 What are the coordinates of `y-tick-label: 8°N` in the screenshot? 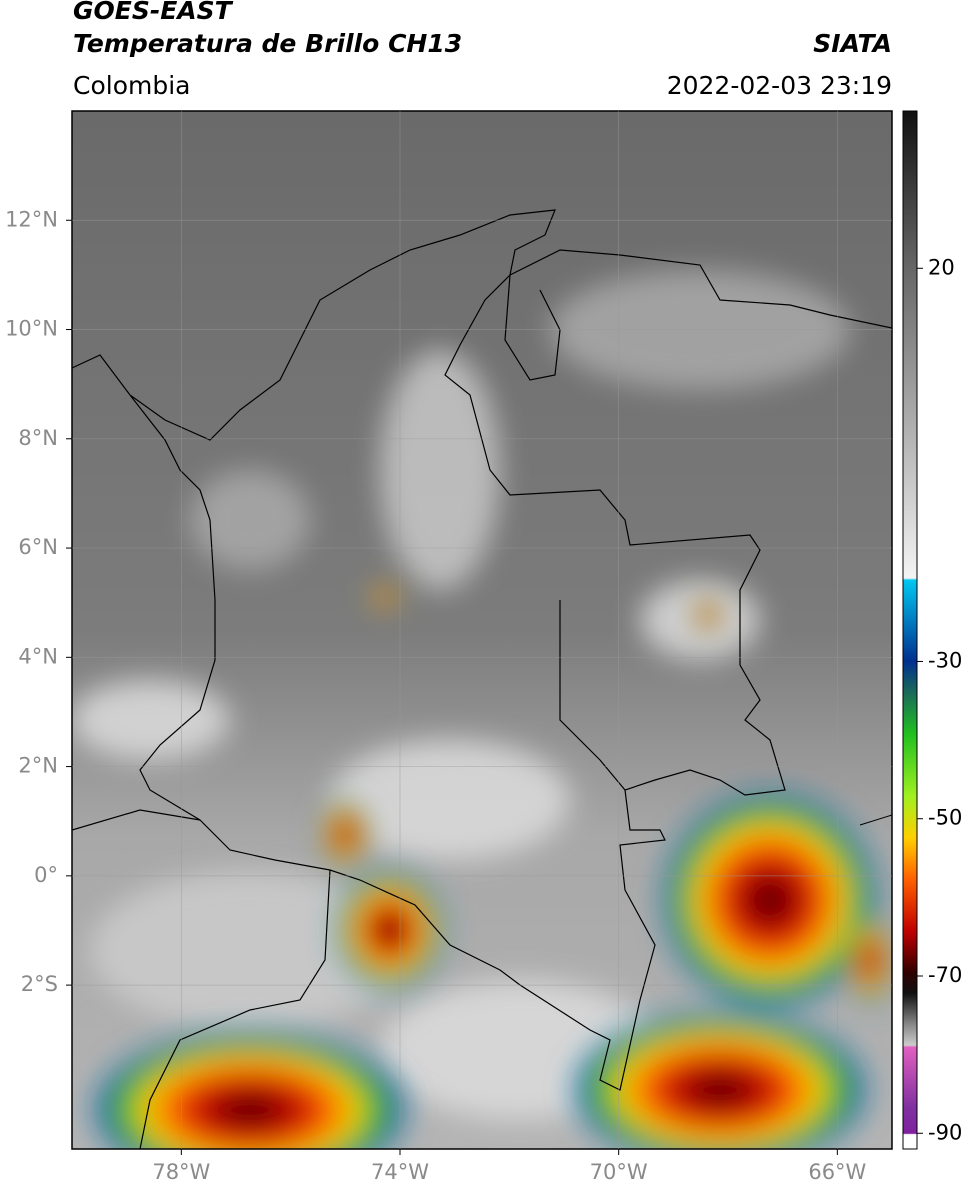 It's located at (38, 438).